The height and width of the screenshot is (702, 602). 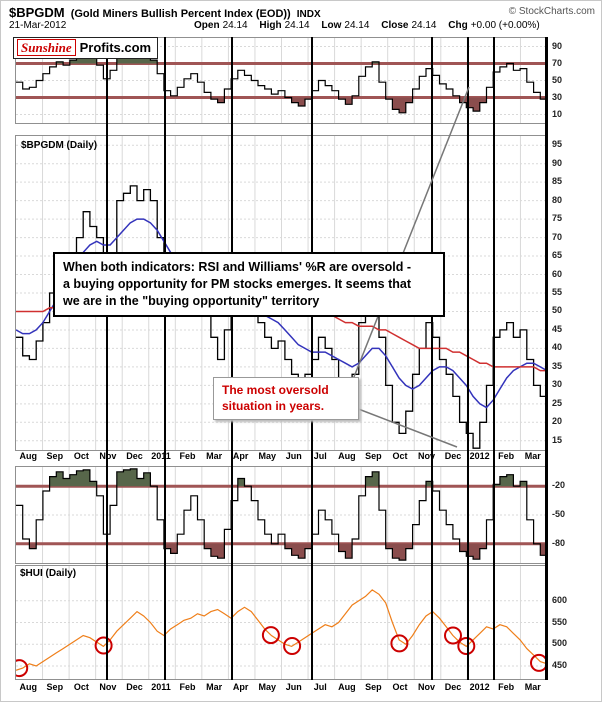 I want to click on hui-price-plot, so click(x=281, y=622).